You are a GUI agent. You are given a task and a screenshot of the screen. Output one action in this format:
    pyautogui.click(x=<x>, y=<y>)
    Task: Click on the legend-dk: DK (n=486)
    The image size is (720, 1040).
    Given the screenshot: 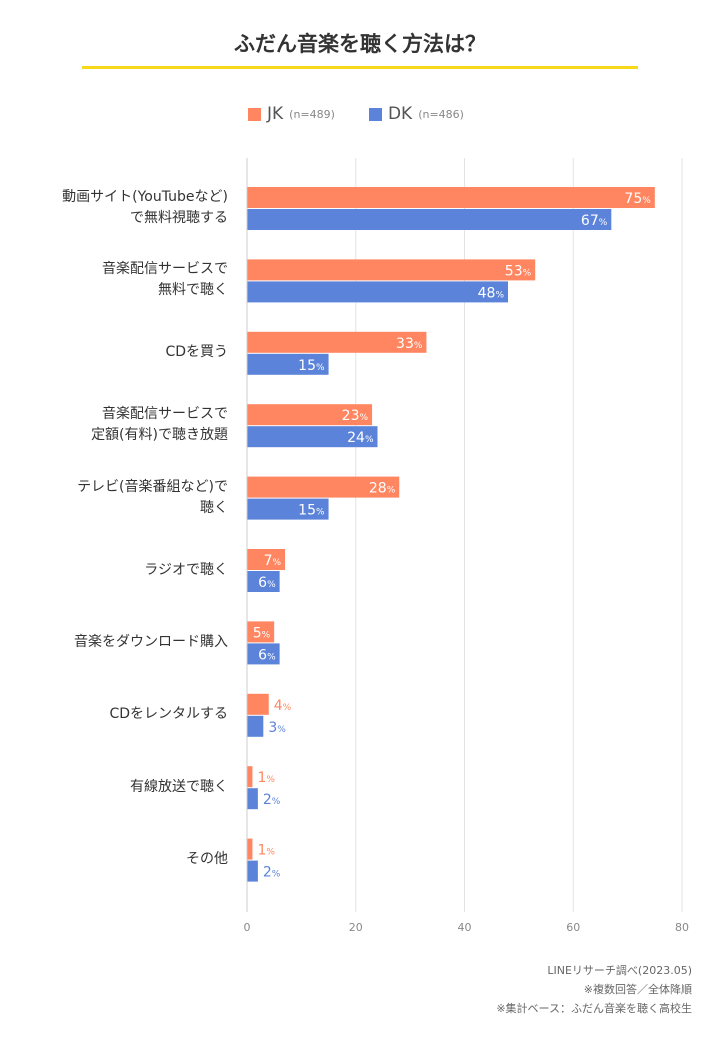 What is the action you would take?
    pyautogui.click(x=416, y=114)
    